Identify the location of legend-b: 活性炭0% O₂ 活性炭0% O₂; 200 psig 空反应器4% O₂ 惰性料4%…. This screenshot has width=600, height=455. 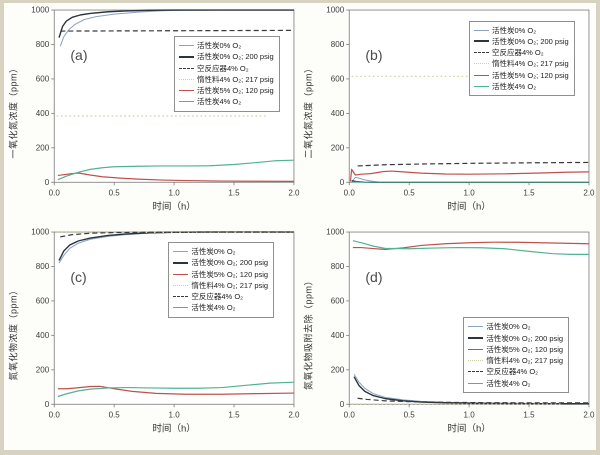
(522, 58).